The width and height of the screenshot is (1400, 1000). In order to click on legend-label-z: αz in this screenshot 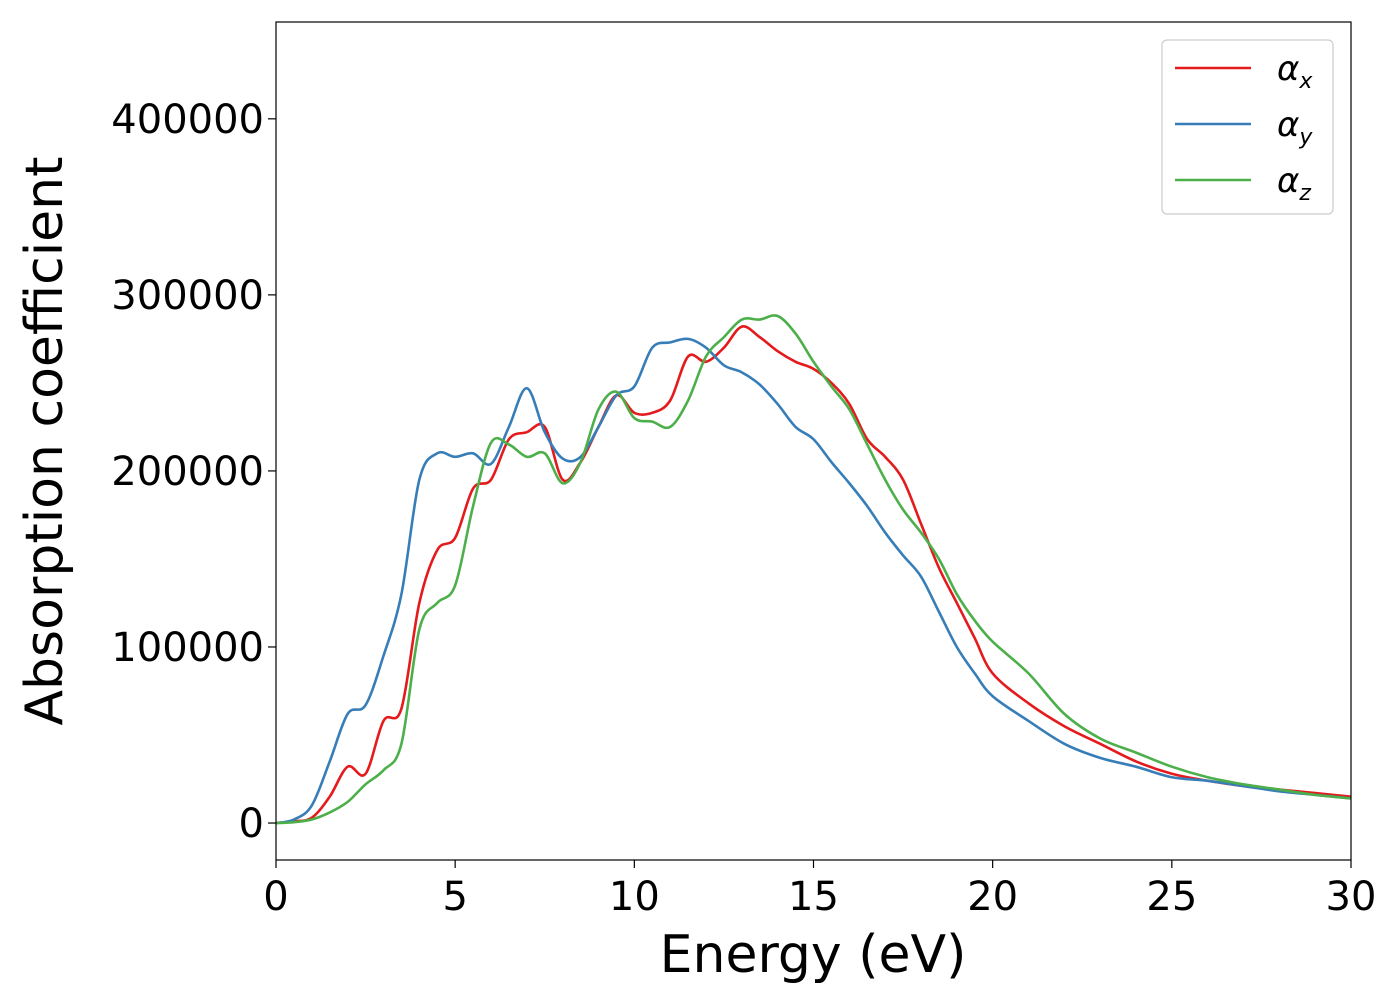, I will do `click(1294, 183)`.